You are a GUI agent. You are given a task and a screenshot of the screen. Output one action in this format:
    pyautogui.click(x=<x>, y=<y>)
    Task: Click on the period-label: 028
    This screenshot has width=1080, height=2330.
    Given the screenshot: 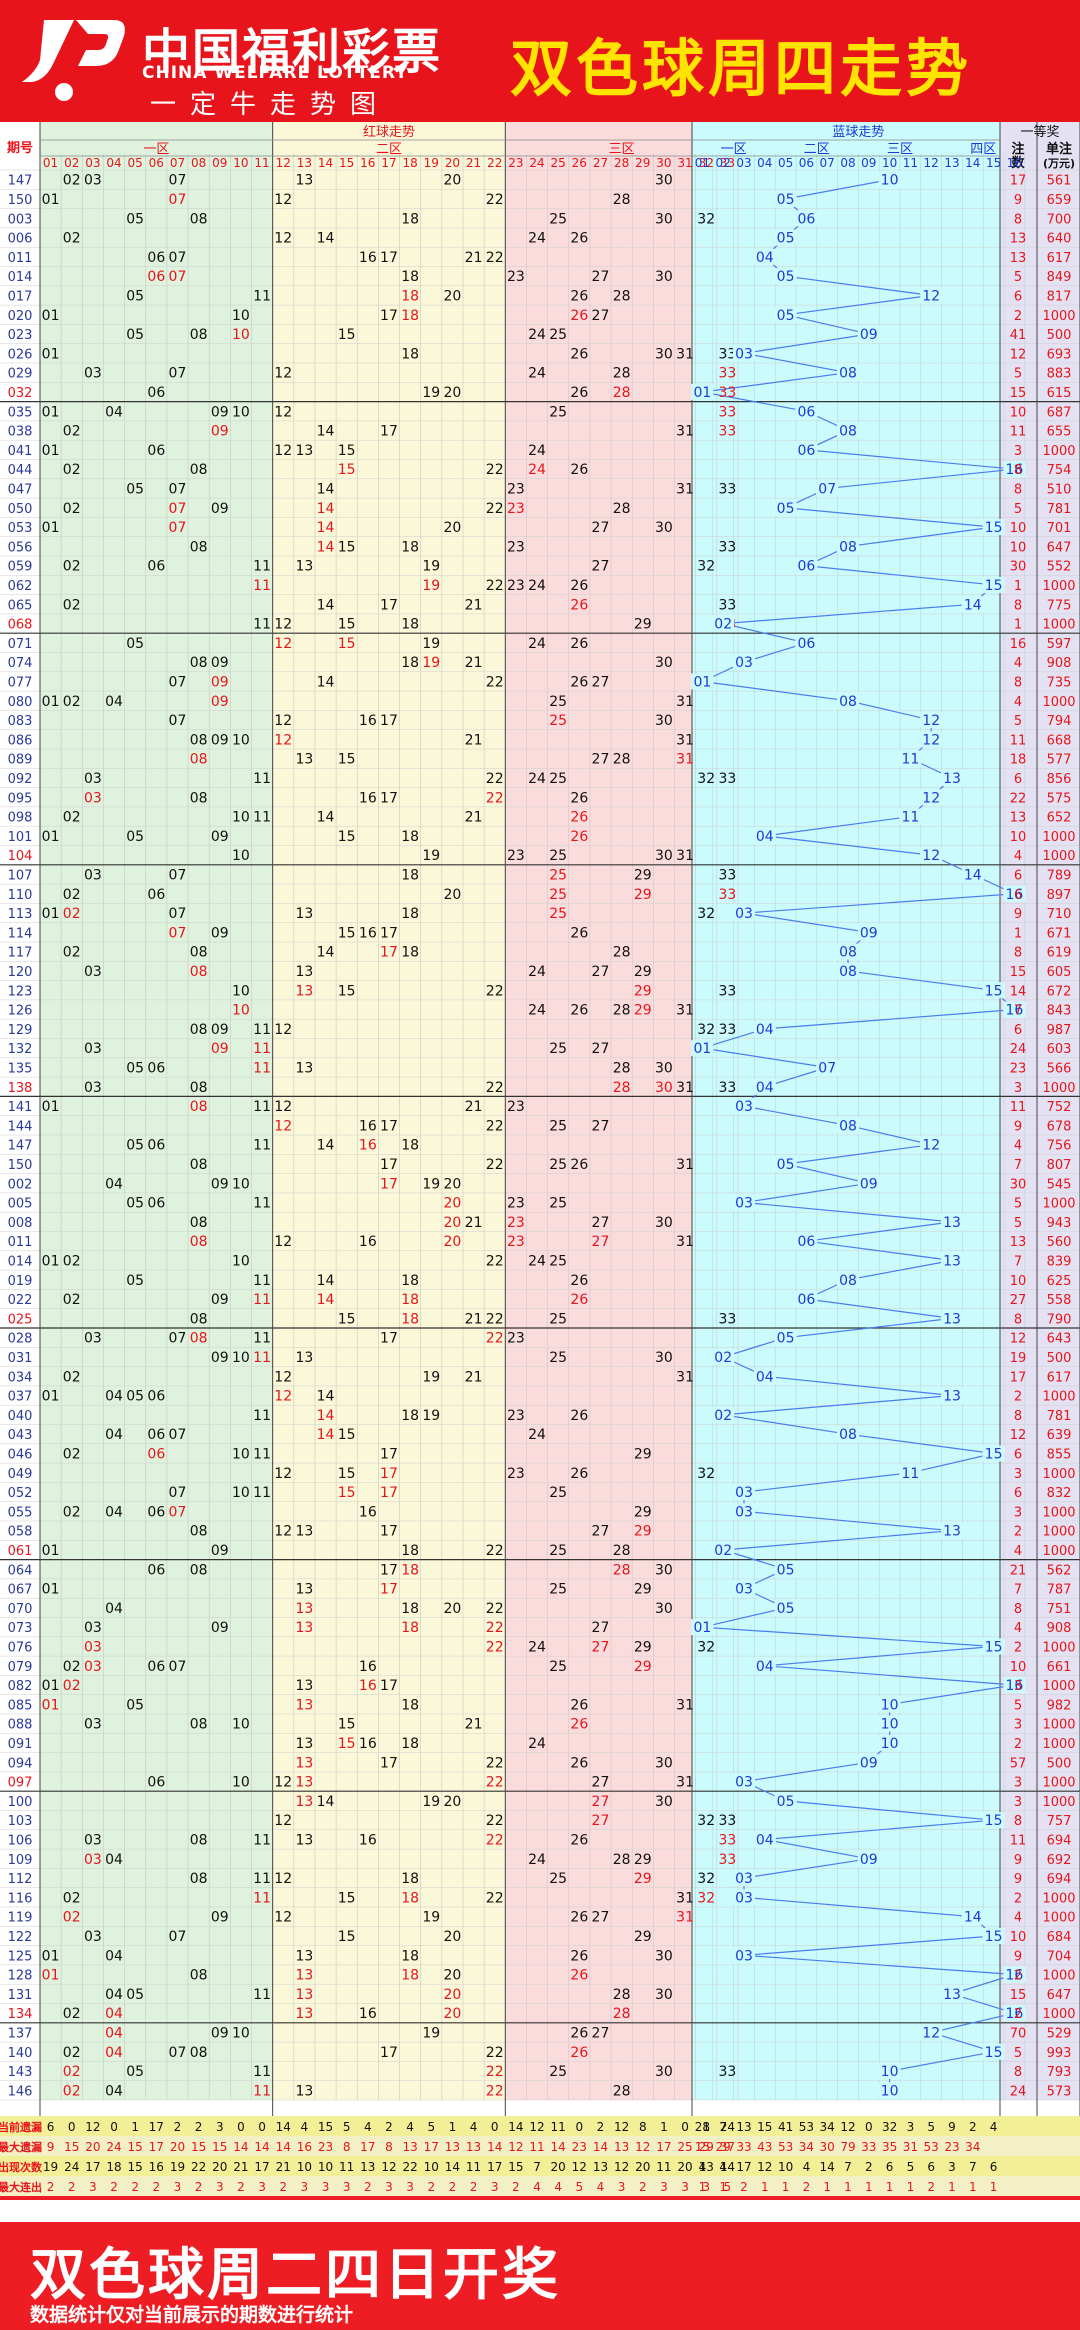 What is the action you would take?
    pyautogui.click(x=20, y=1339)
    